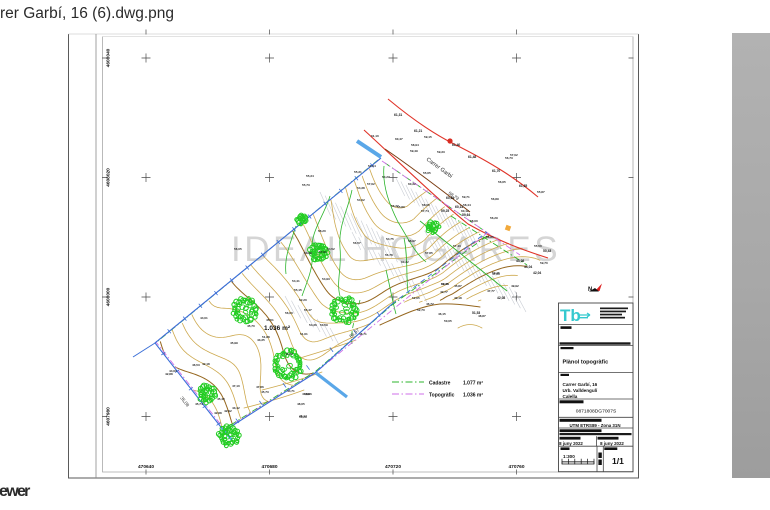  I want to click on svg-text: 42,04, so click(537, 273).